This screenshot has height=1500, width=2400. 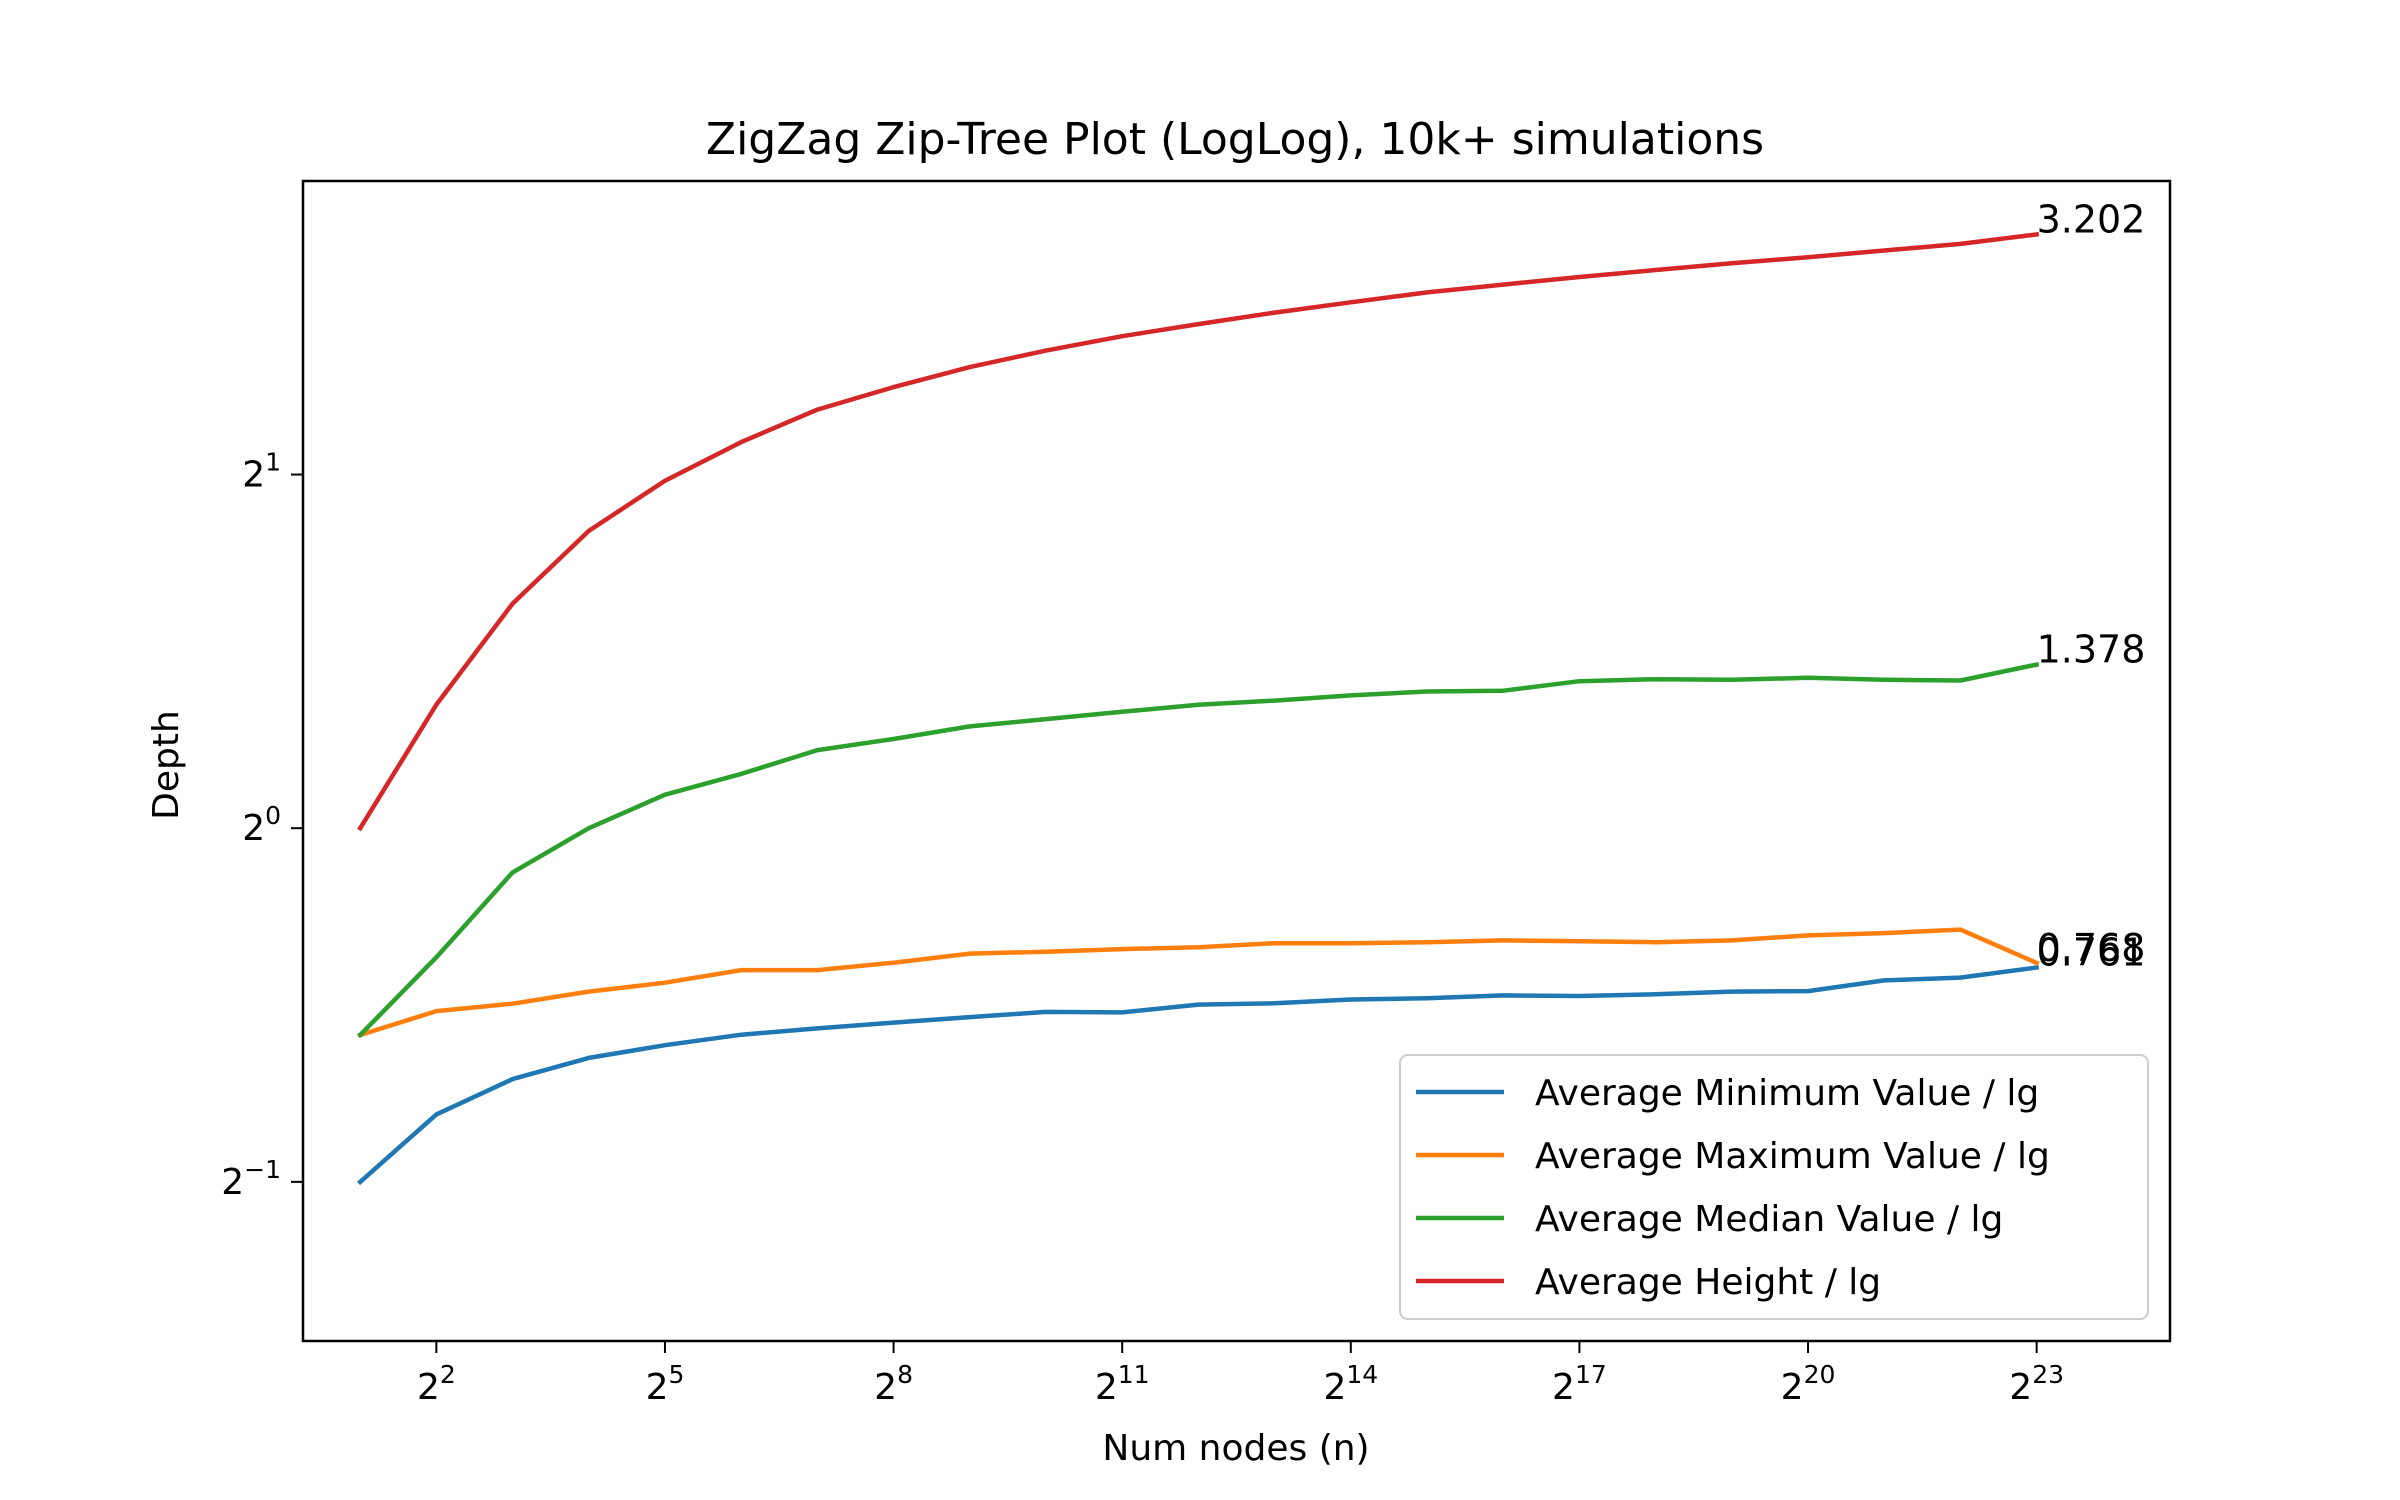 I want to click on y-axis-ticks: 21 20 2−1, so click(x=262, y=825).